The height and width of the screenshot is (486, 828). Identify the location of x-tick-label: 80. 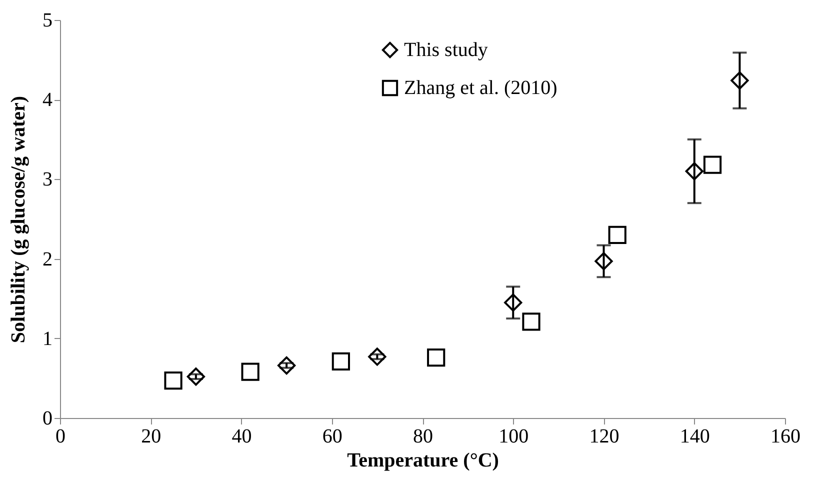
(423, 437).